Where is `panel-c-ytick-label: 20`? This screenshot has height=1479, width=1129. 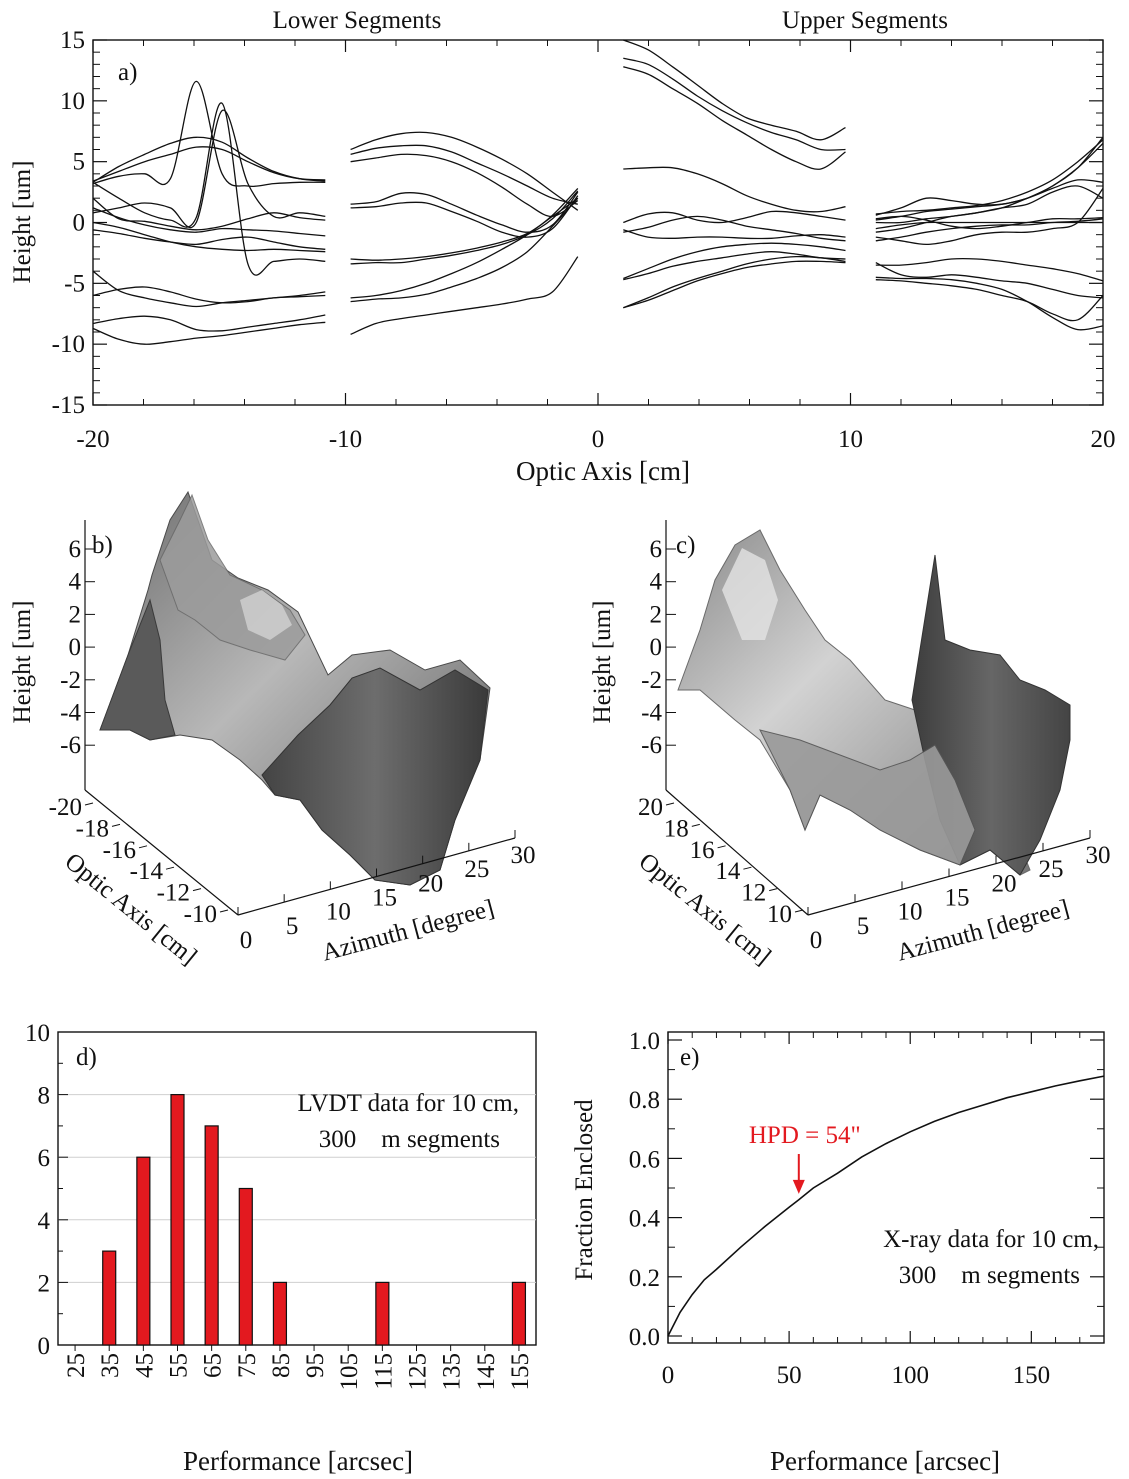 panel-c-ytick-label: 20 is located at coordinates (1004, 883).